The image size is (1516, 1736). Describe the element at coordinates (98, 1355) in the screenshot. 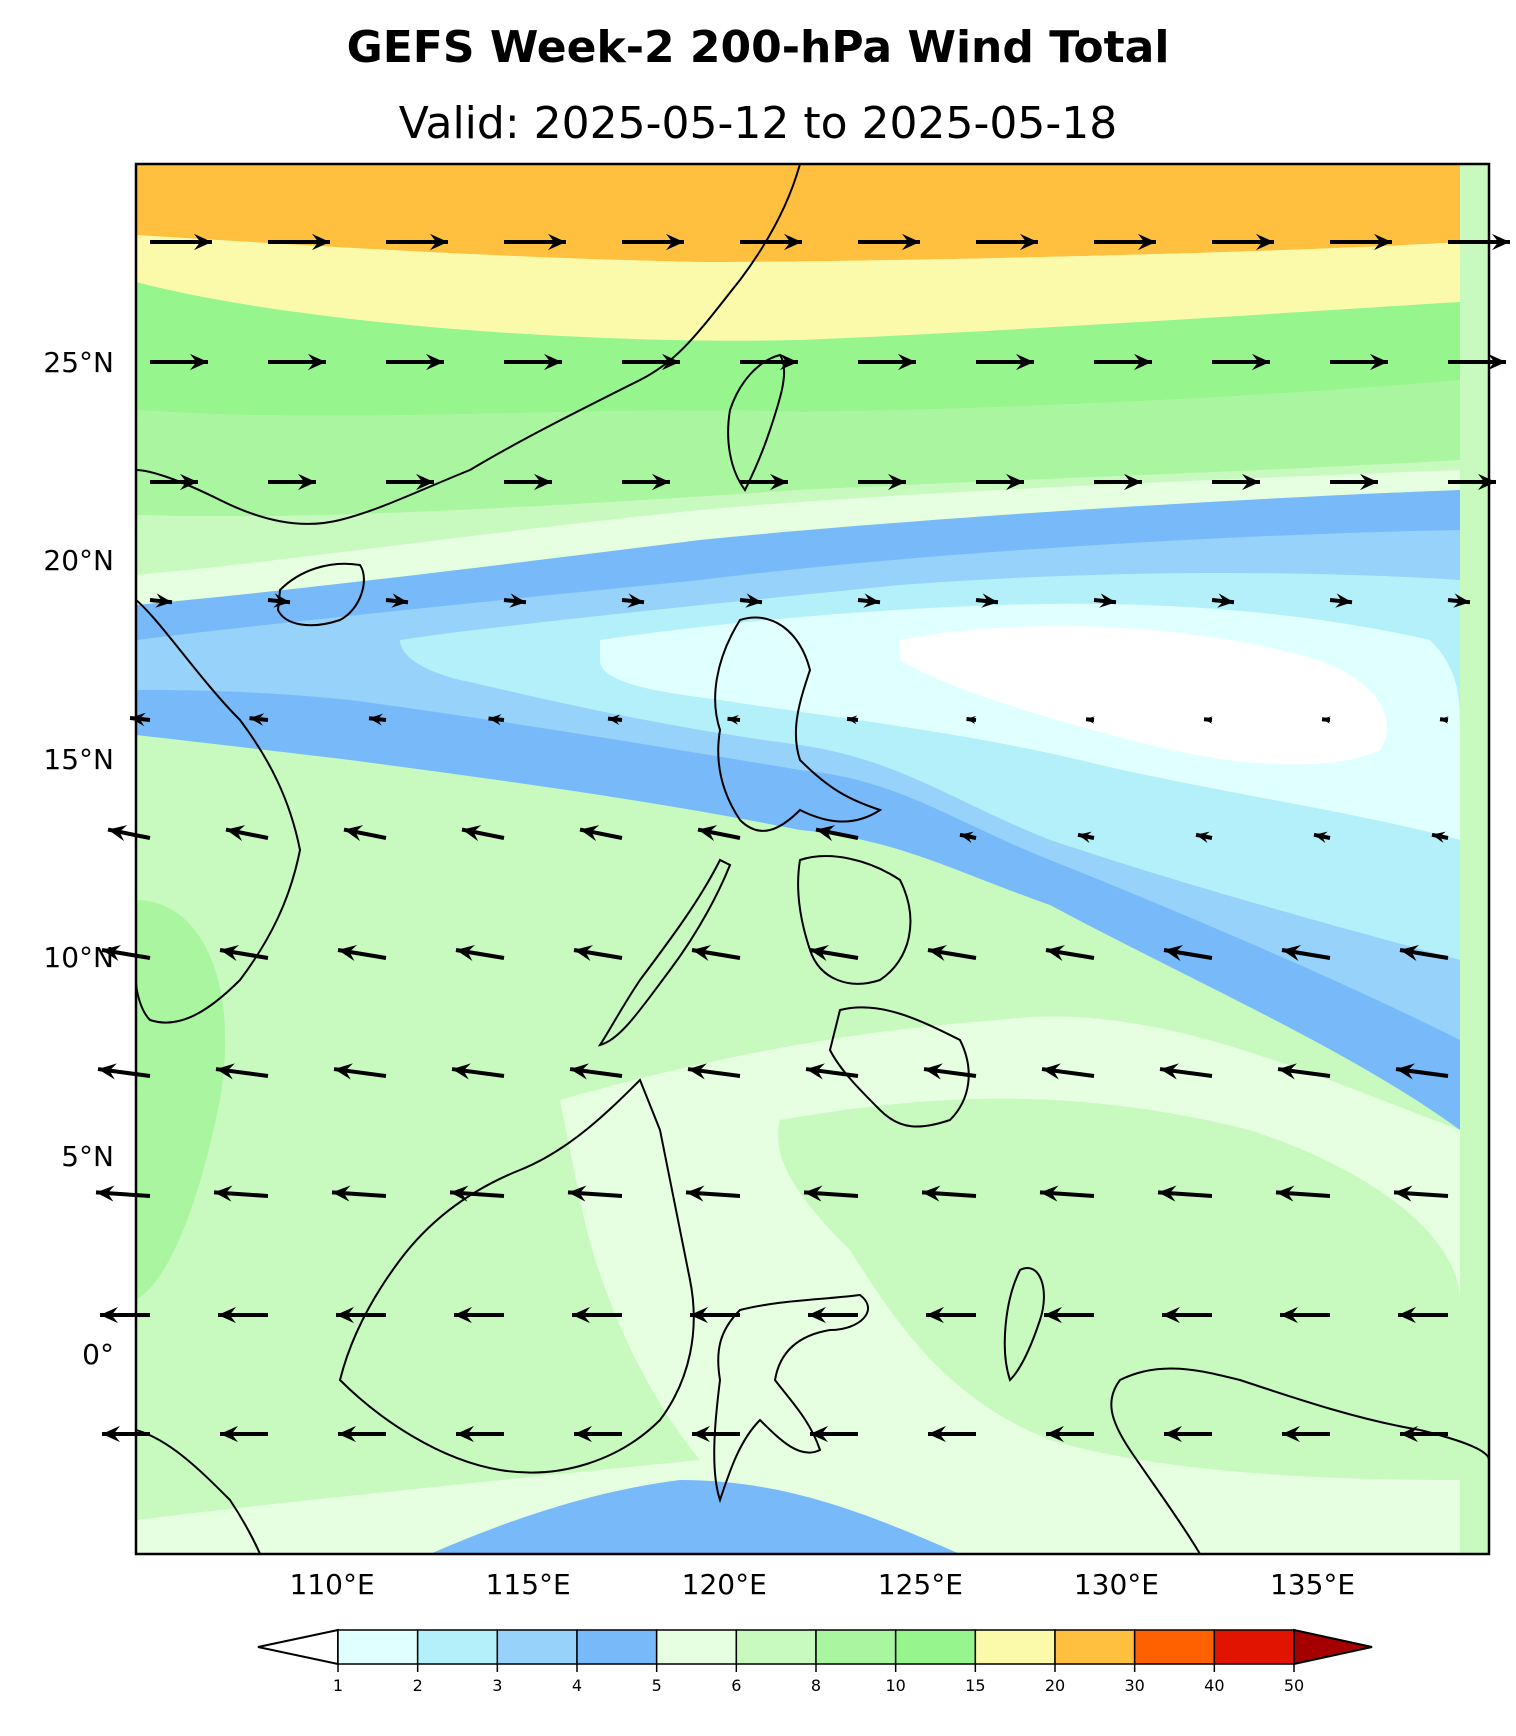

I see `lat-tick-label: 0°` at that location.